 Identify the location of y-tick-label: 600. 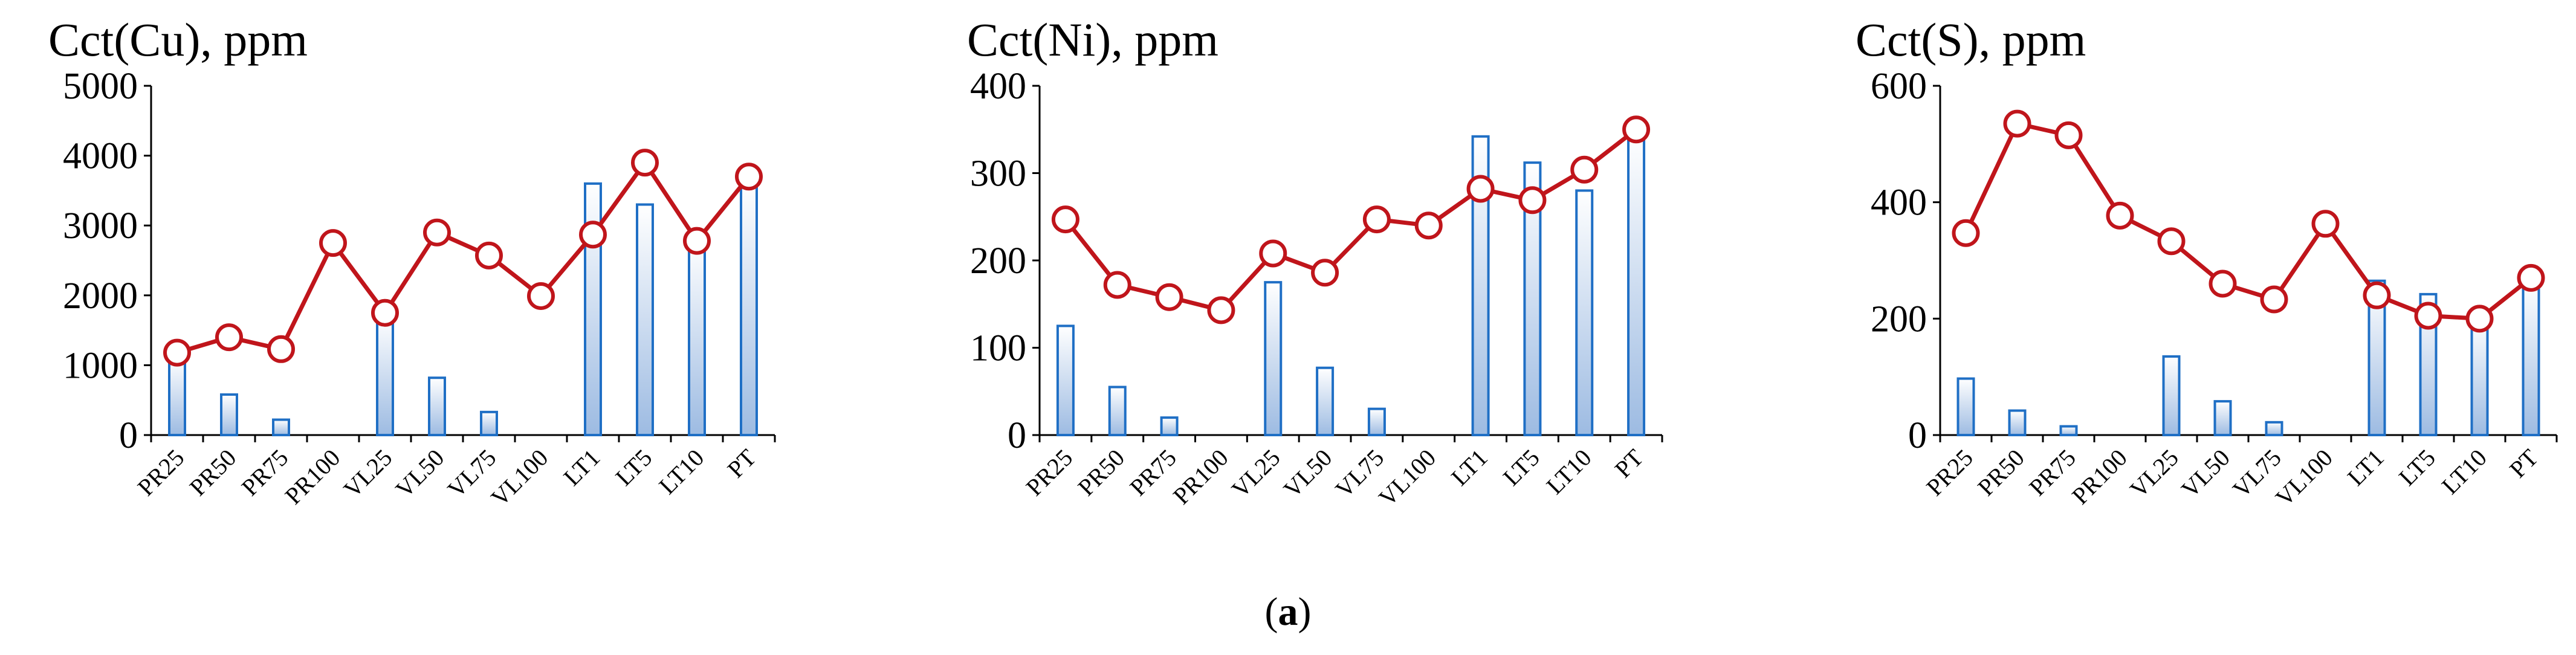
(1899, 86).